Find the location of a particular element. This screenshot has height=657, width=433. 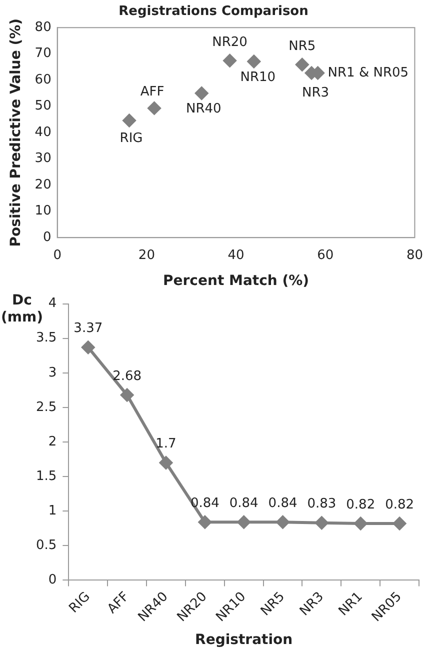

y-tick-label: 3 is located at coordinates (52, 372).